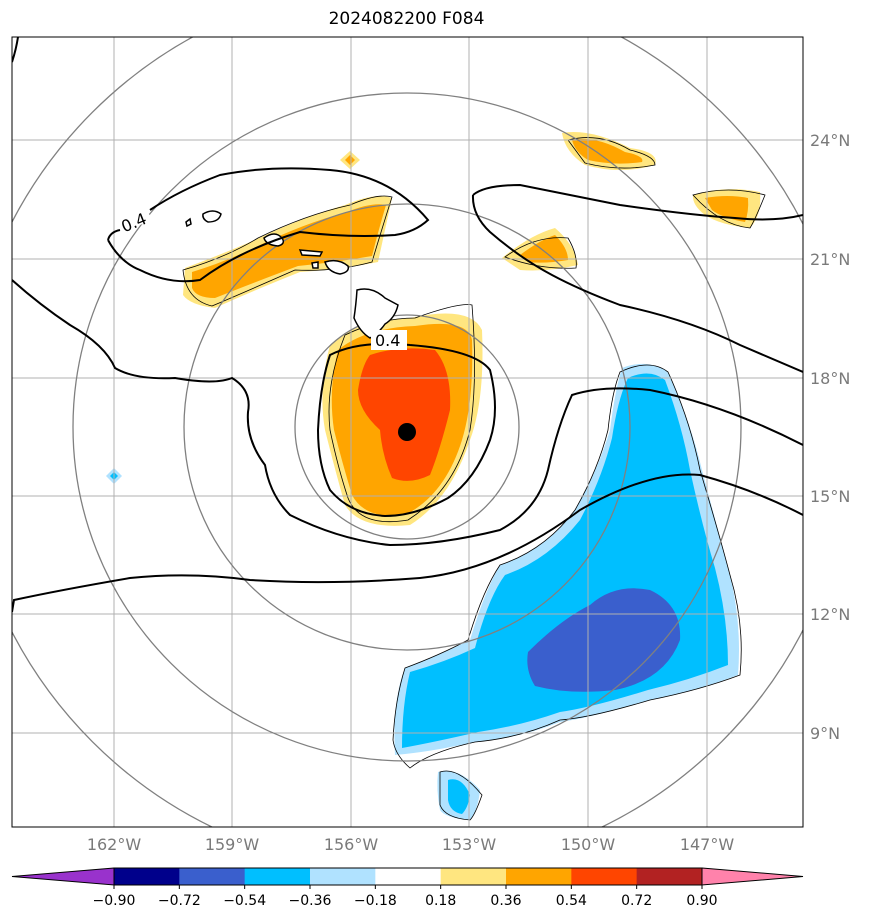  What do you see at coordinates (752, 876) in the screenshot?
I see `colorbar-extend-max` at bounding box center [752, 876].